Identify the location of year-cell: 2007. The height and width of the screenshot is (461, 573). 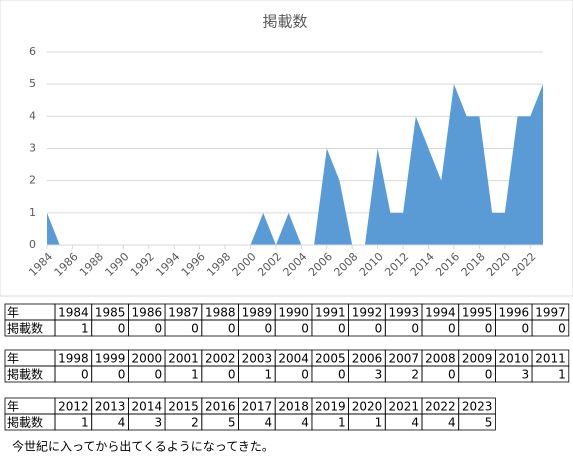
(403, 359).